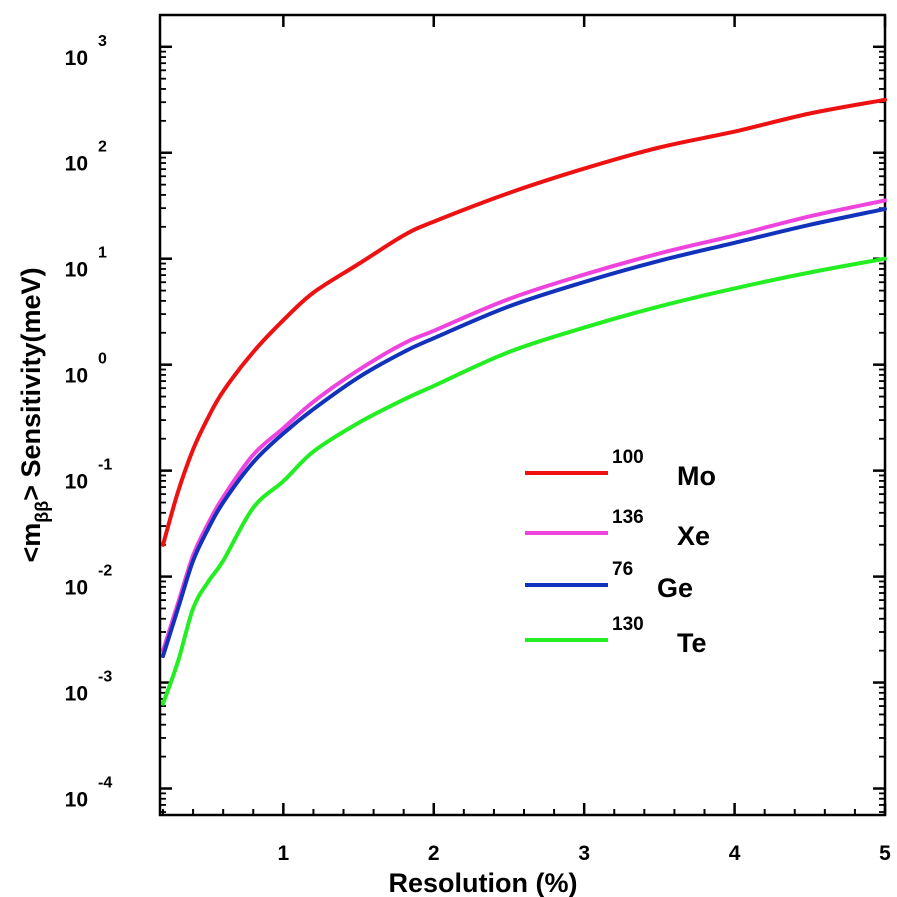  Describe the element at coordinates (659, 636) in the screenshot. I see `legend-label-te: 130 Te` at that location.